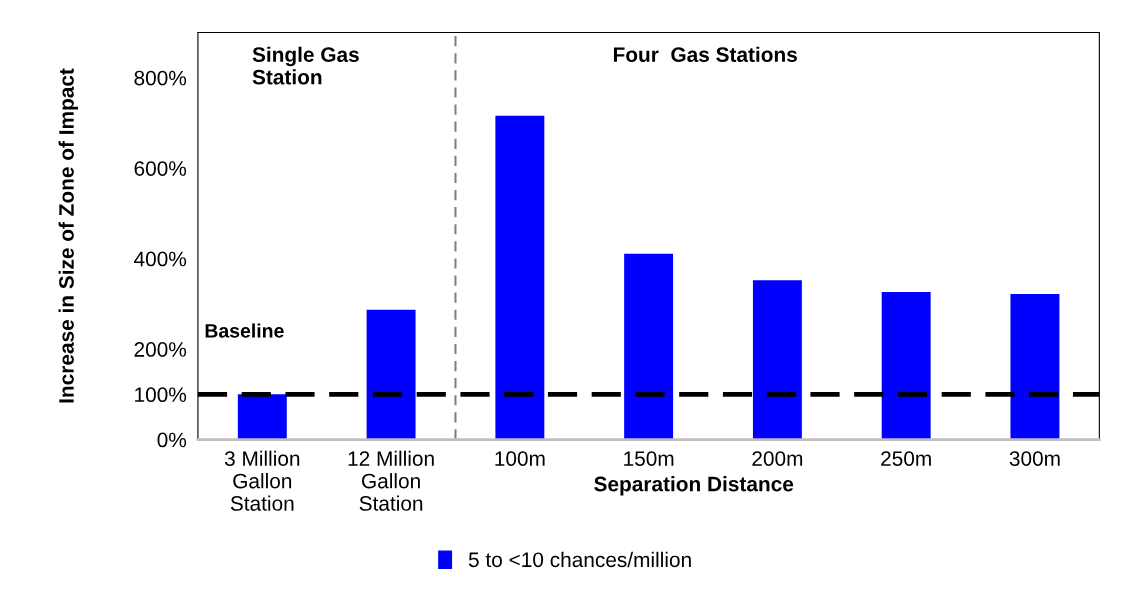 This screenshot has width=1131, height=590. I want to click on y-tick-label: 100%, so click(161, 395).